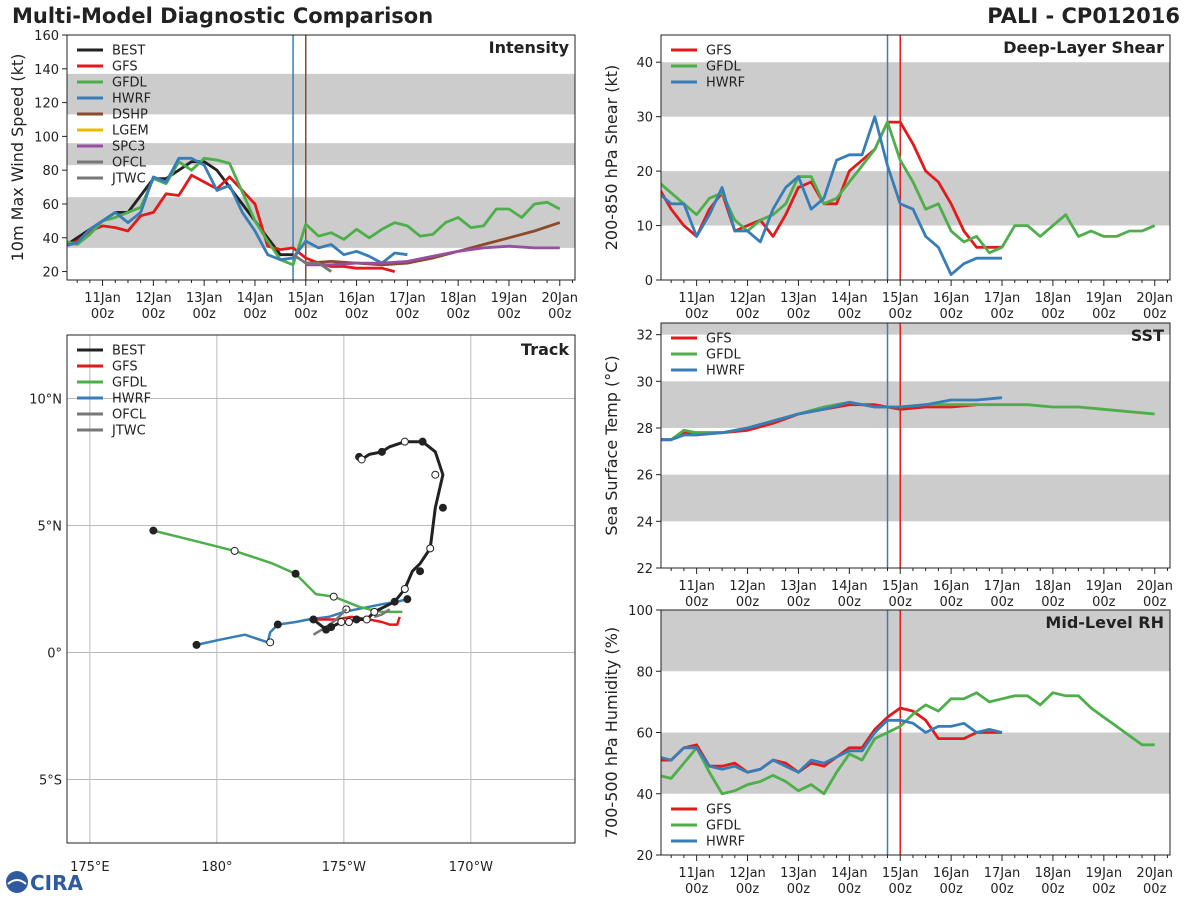 The height and width of the screenshot is (900, 1200). What do you see at coordinates (719, 51) in the screenshot?
I see `shear-legend-label: GFS` at bounding box center [719, 51].